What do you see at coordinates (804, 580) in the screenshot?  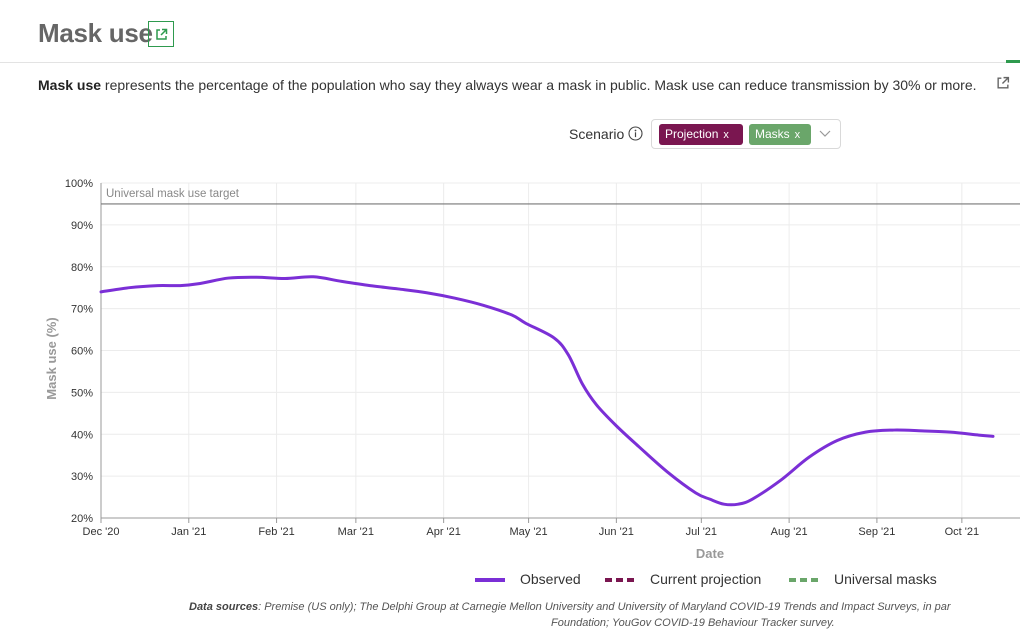 I see `legend-swatch-universal-masks` at bounding box center [804, 580].